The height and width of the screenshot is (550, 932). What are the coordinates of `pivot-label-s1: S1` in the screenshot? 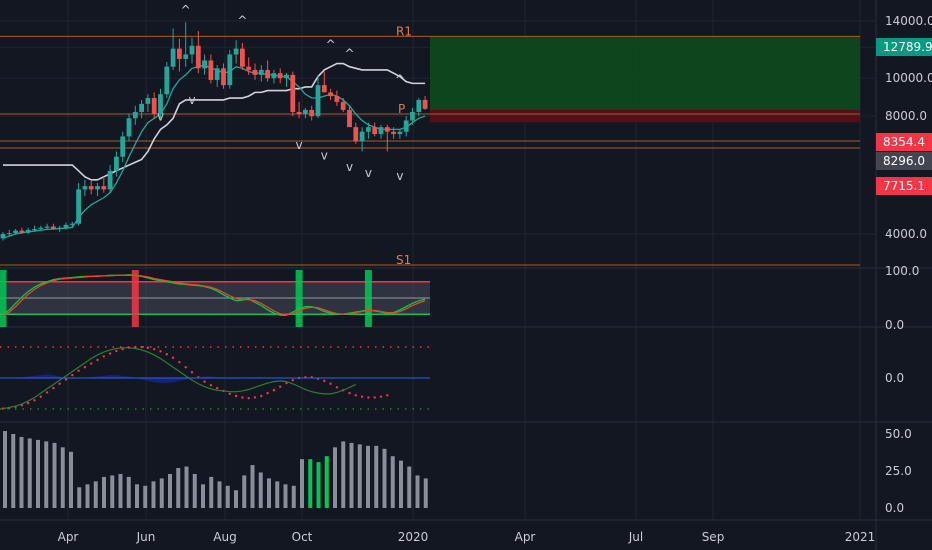 It's located at (403, 260).